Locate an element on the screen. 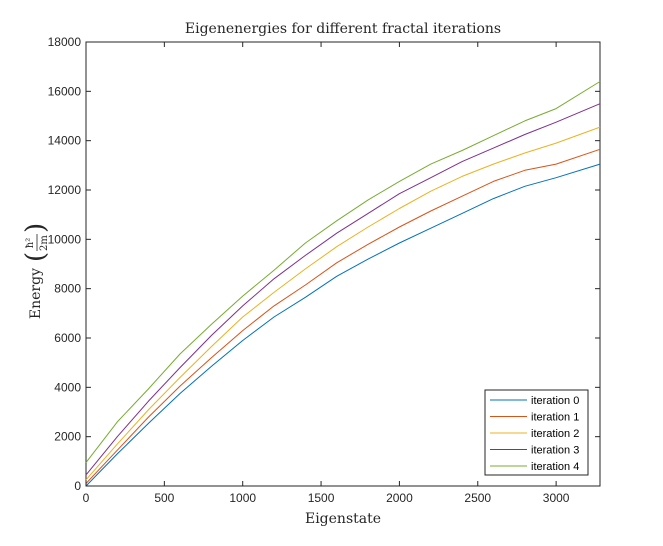  legend-label: iteration 1 is located at coordinates (555, 418).